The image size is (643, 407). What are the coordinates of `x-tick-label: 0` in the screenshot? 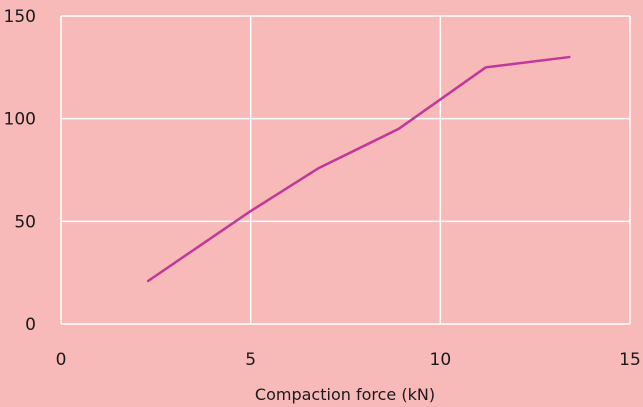 It's located at (61, 360).